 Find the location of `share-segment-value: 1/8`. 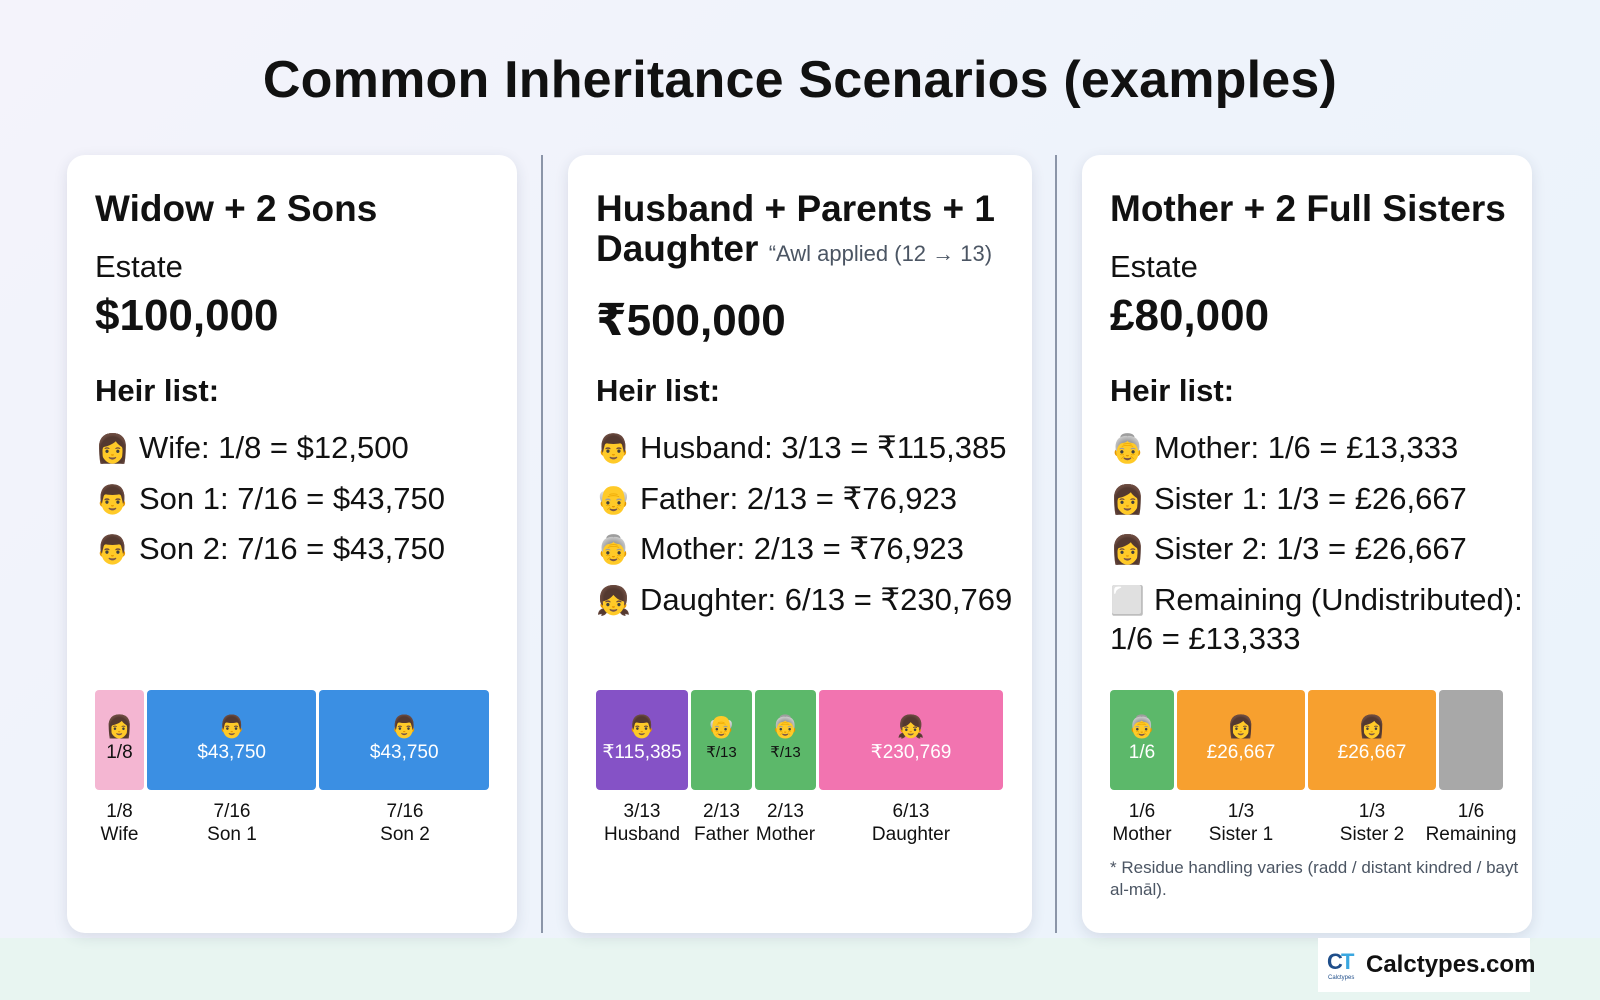

share-segment-value: 1/8 is located at coordinates (119, 752).